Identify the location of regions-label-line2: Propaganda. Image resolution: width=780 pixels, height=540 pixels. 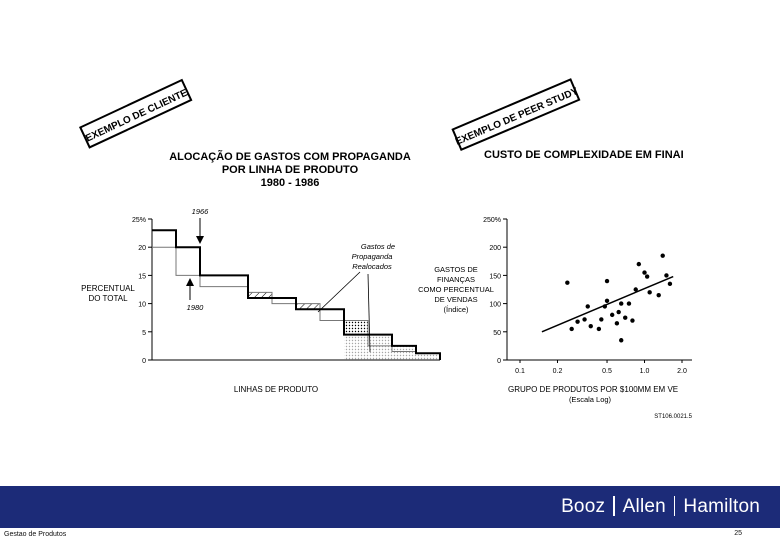
(372, 256).